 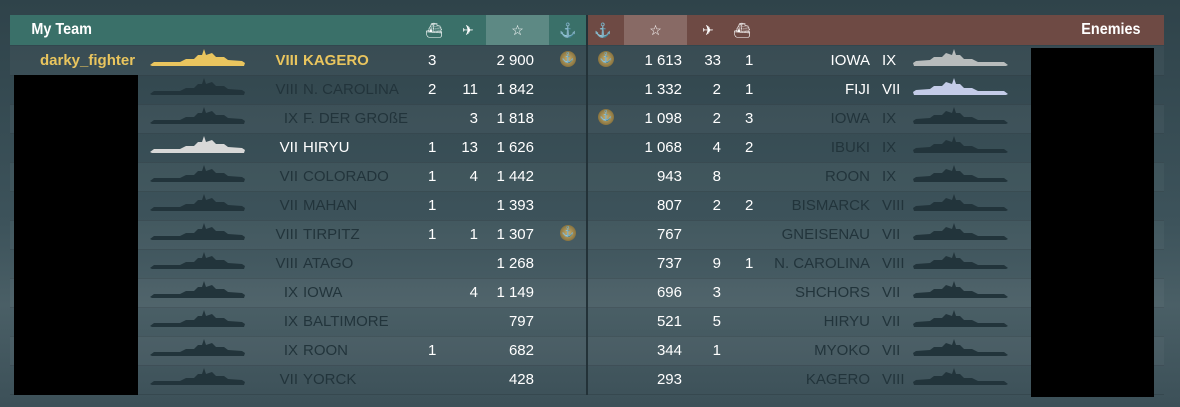 What do you see at coordinates (515, 147) in the screenshot?
I see `xp: 1 626` at bounding box center [515, 147].